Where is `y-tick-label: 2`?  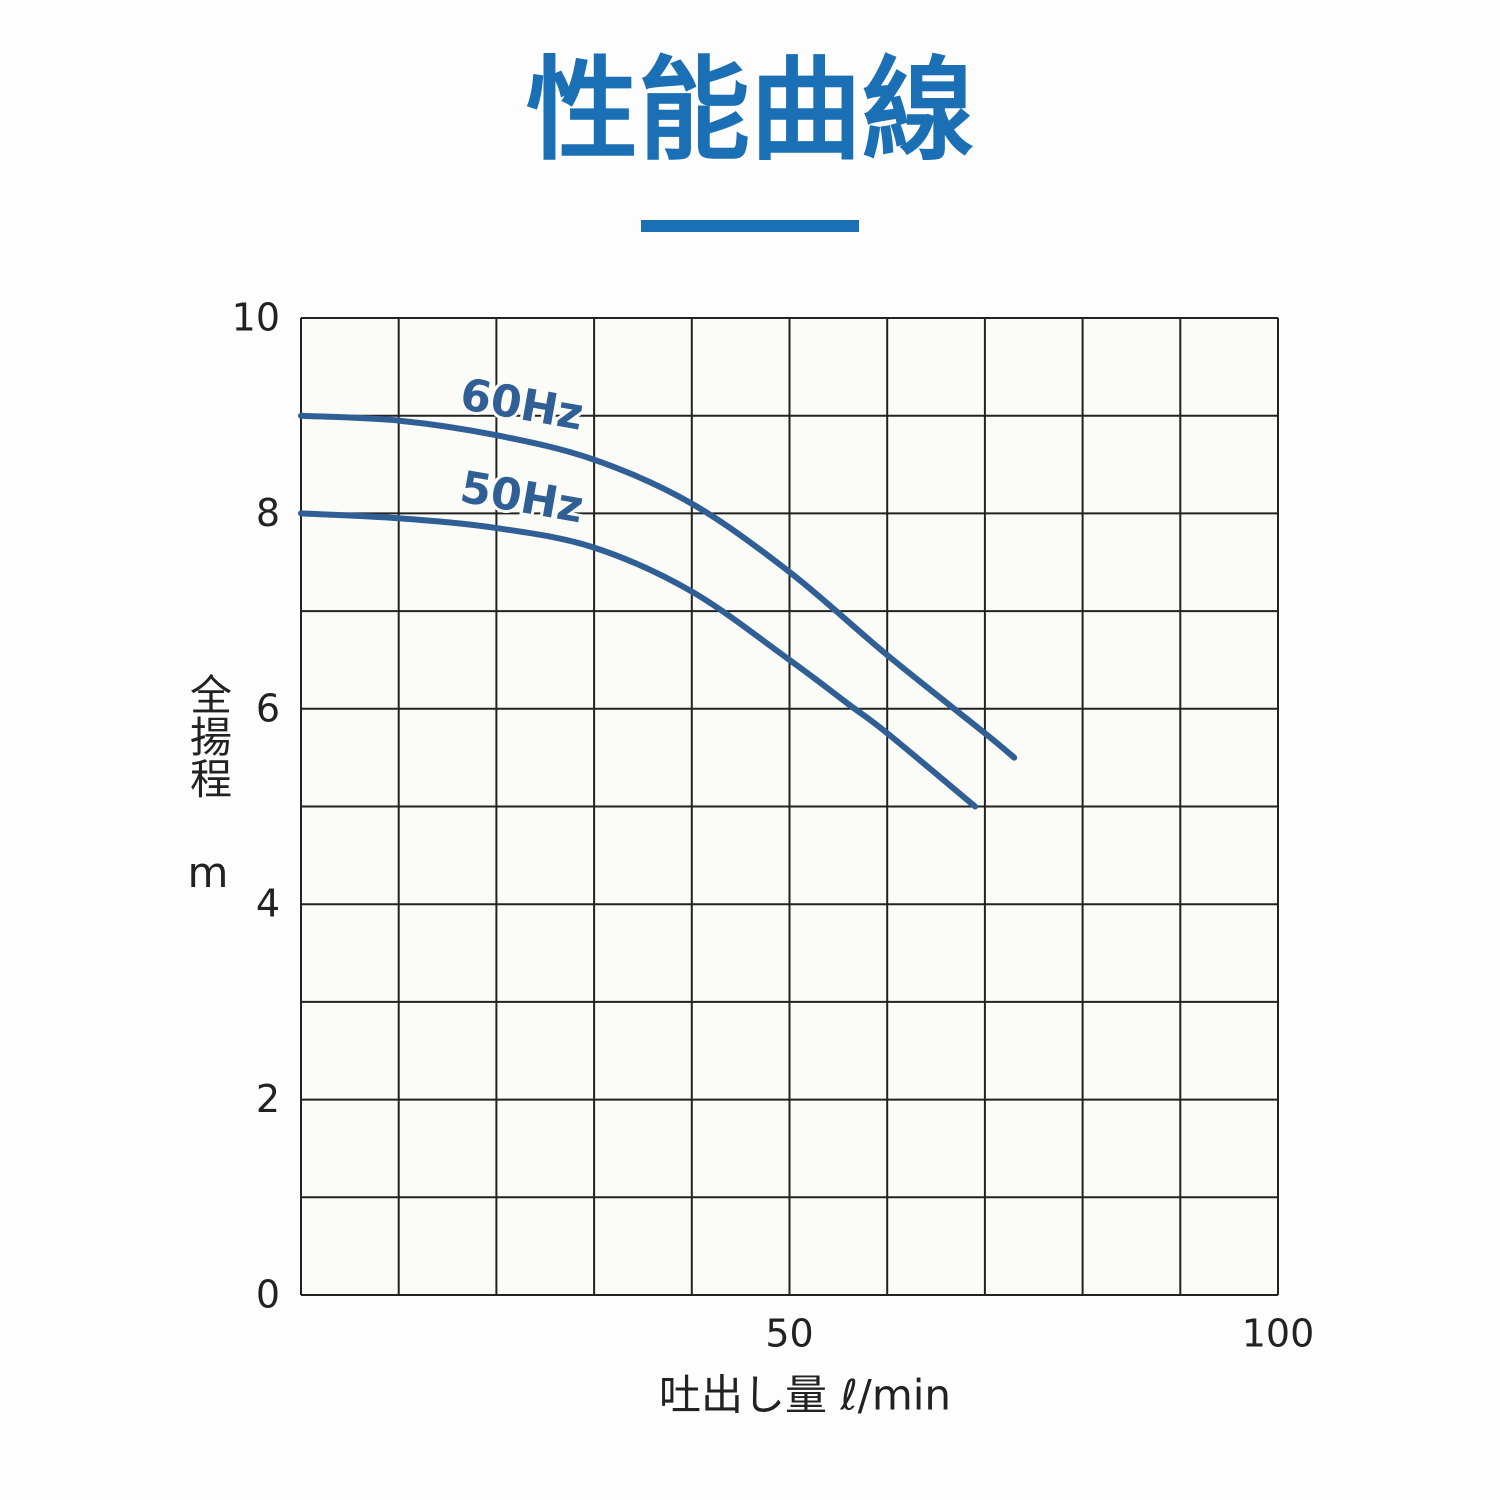 y-tick-label: 2 is located at coordinates (268, 1099).